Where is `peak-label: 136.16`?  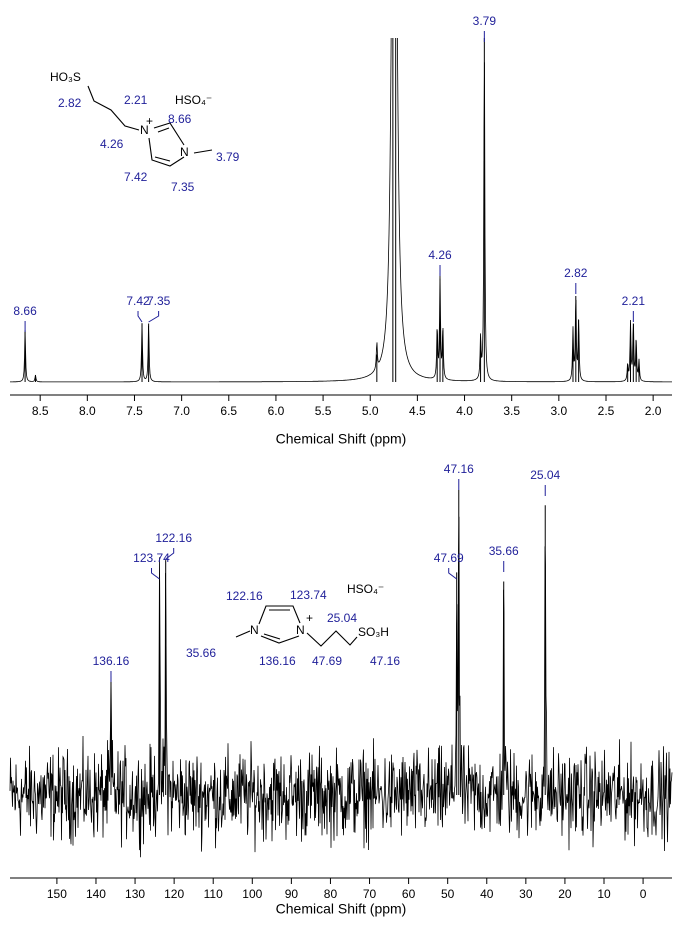 peak-label: 136.16 is located at coordinates (111, 661).